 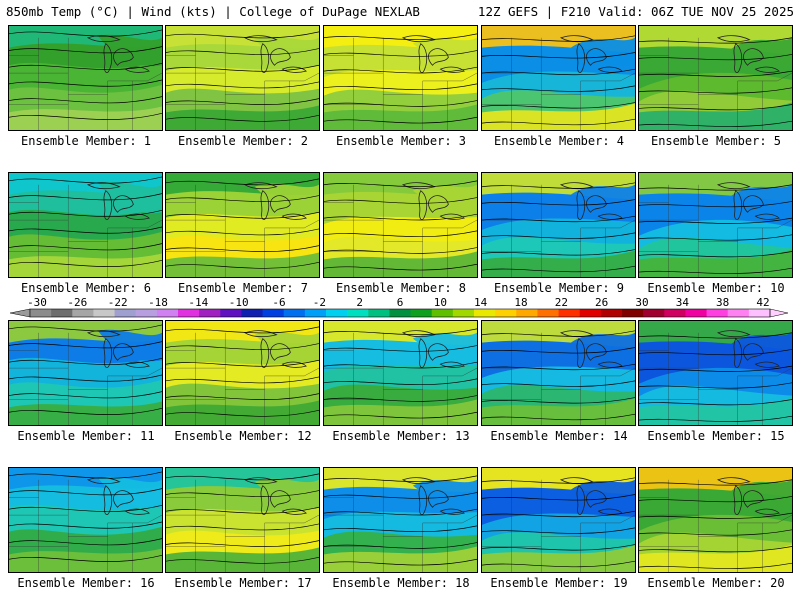 I want to click on ensemble-member-label: Ensemble Member: 15, so click(x=716, y=436).